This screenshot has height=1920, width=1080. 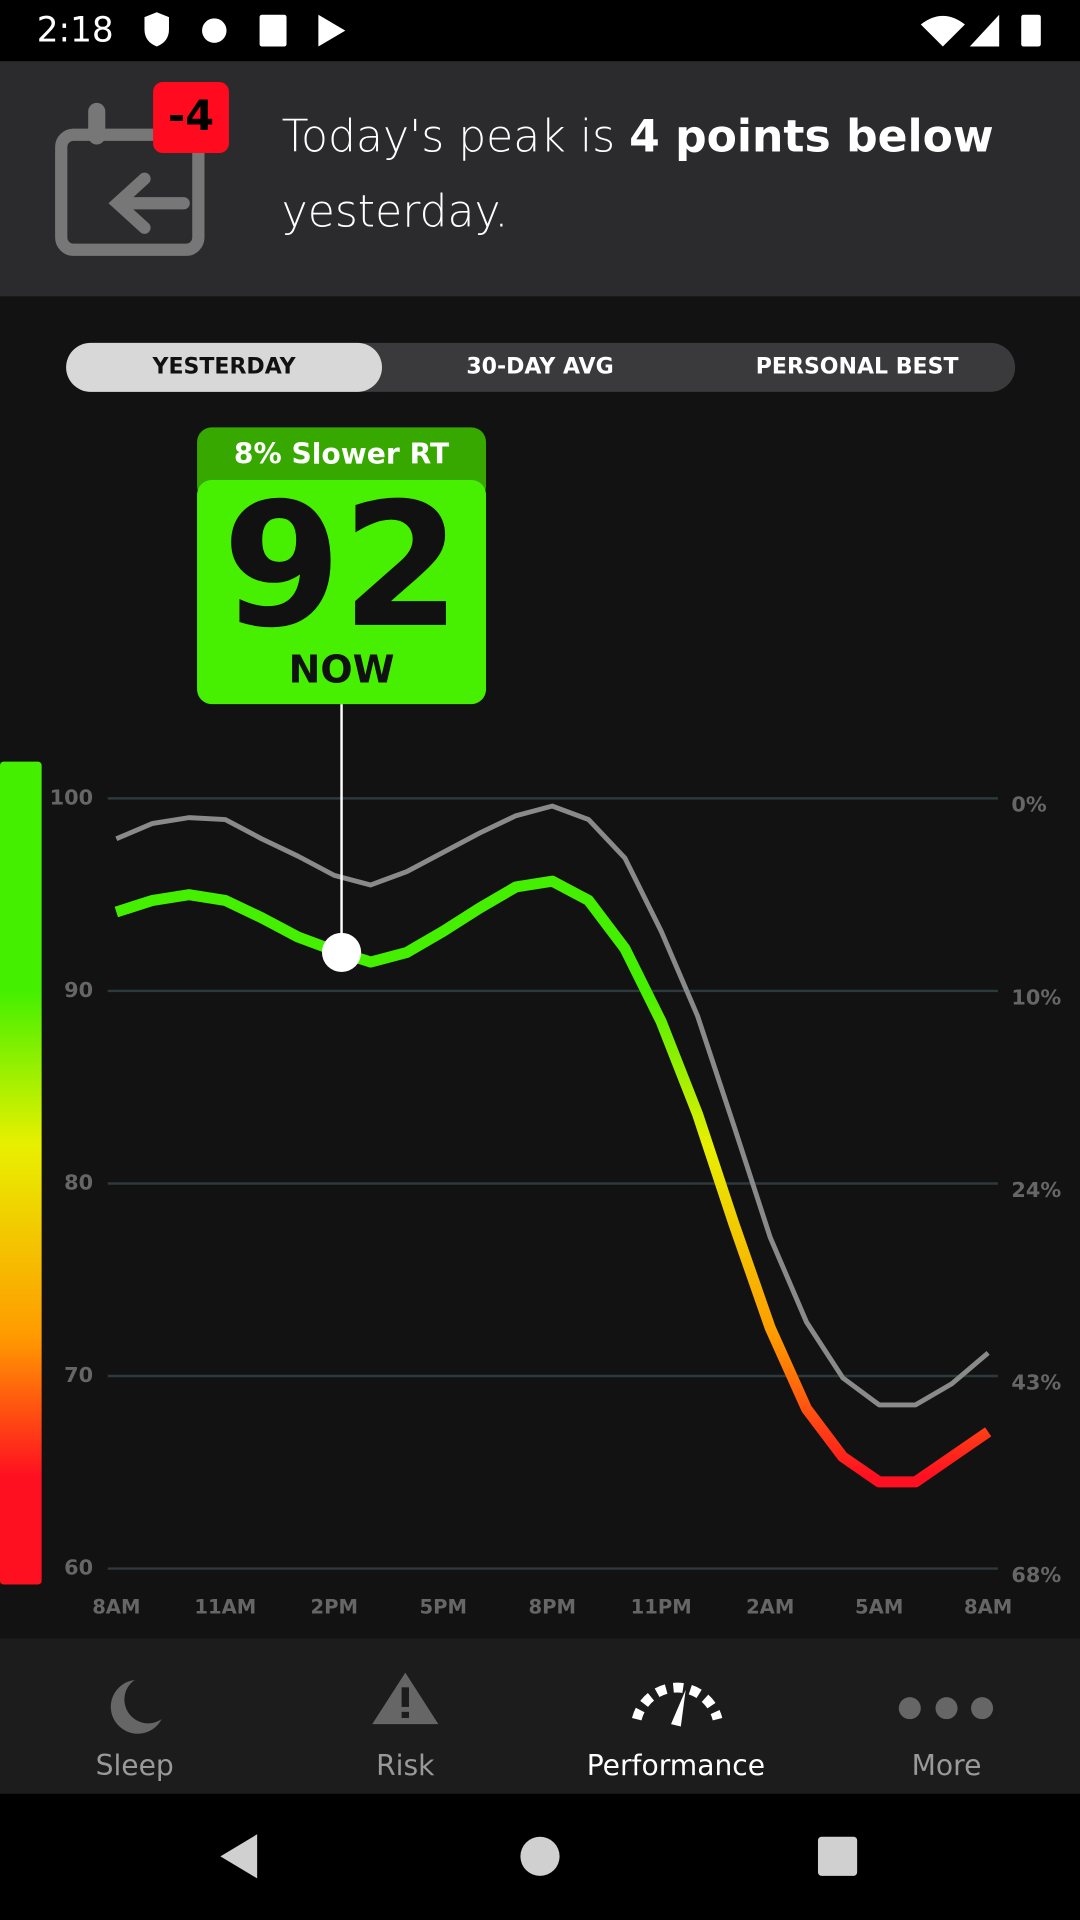 What do you see at coordinates (770, 1606) in the screenshot?
I see `x-tick-label: 2AM` at bounding box center [770, 1606].